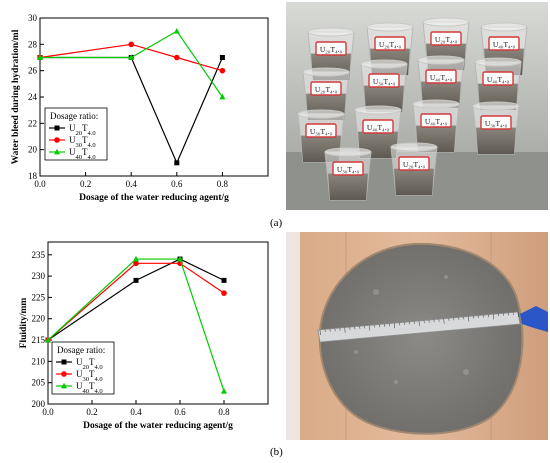 The width and height of the screenshot is (550, 463). I want to click on y-tick-label: 210, so click(39, 361).